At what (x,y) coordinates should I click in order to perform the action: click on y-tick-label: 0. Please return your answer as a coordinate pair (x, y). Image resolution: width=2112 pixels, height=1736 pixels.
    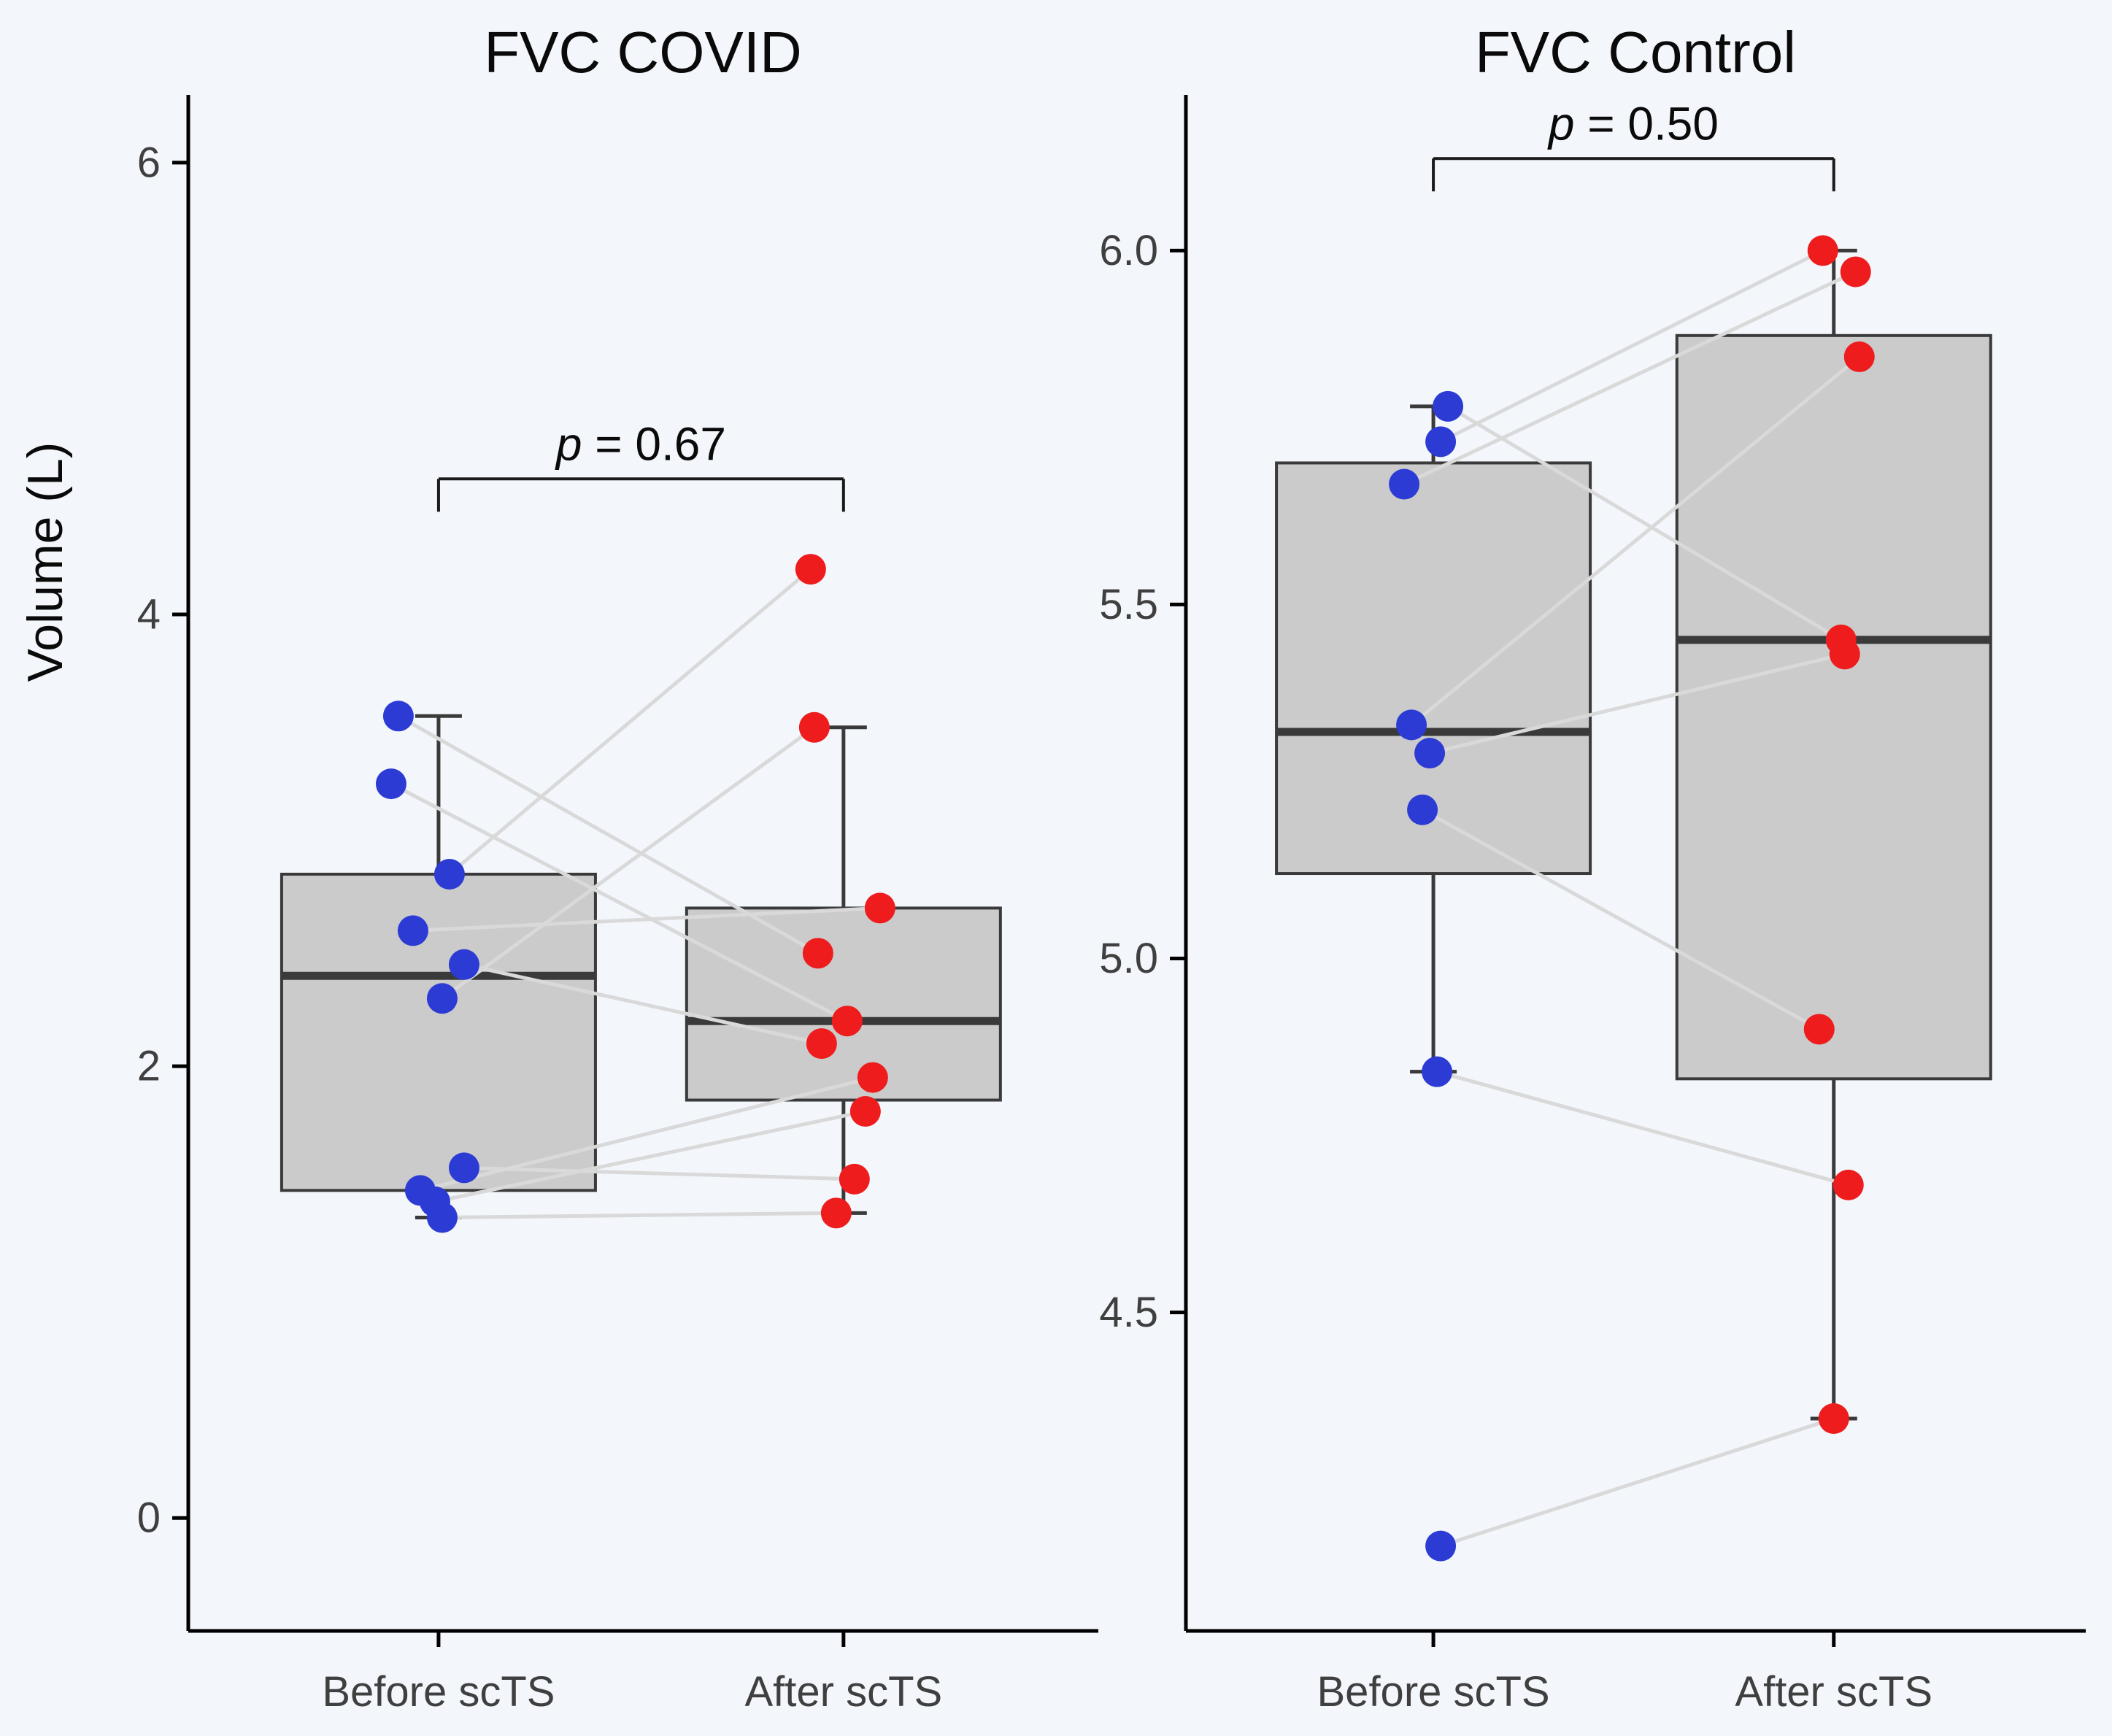
    Looking at the image, I should click on (149, 1518).